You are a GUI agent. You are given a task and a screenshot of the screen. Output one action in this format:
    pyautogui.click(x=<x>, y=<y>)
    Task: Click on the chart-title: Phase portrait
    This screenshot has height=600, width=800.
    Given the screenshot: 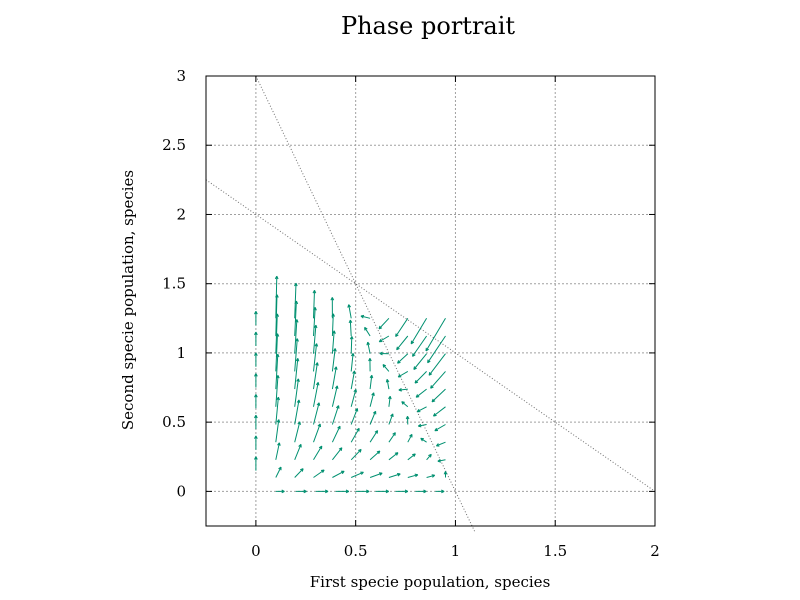 What is the action you would take?
    pyautogui.click(x=428, y=26)
    